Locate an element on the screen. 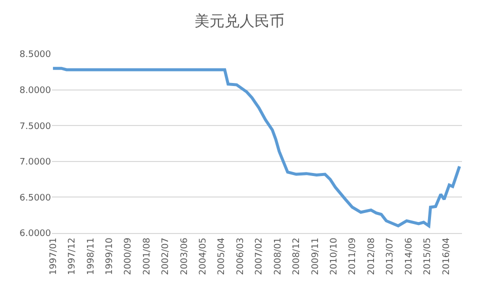 This screenshot has width=479, height=299. y-tick-label: 7.0000 is located at coordinates (36, 163).